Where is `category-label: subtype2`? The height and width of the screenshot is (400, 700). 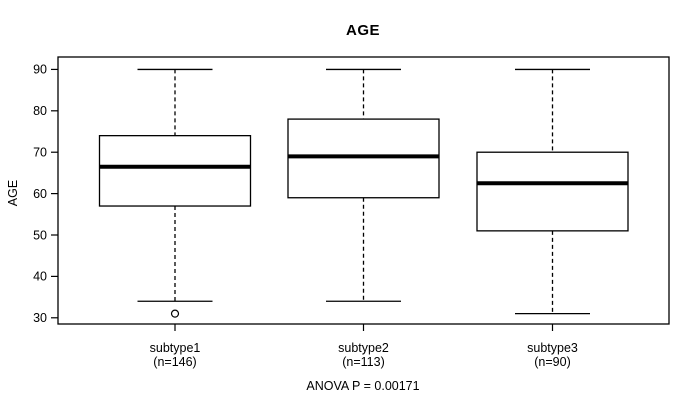 category-label: subtype2 is located at coordinates (363, 348).